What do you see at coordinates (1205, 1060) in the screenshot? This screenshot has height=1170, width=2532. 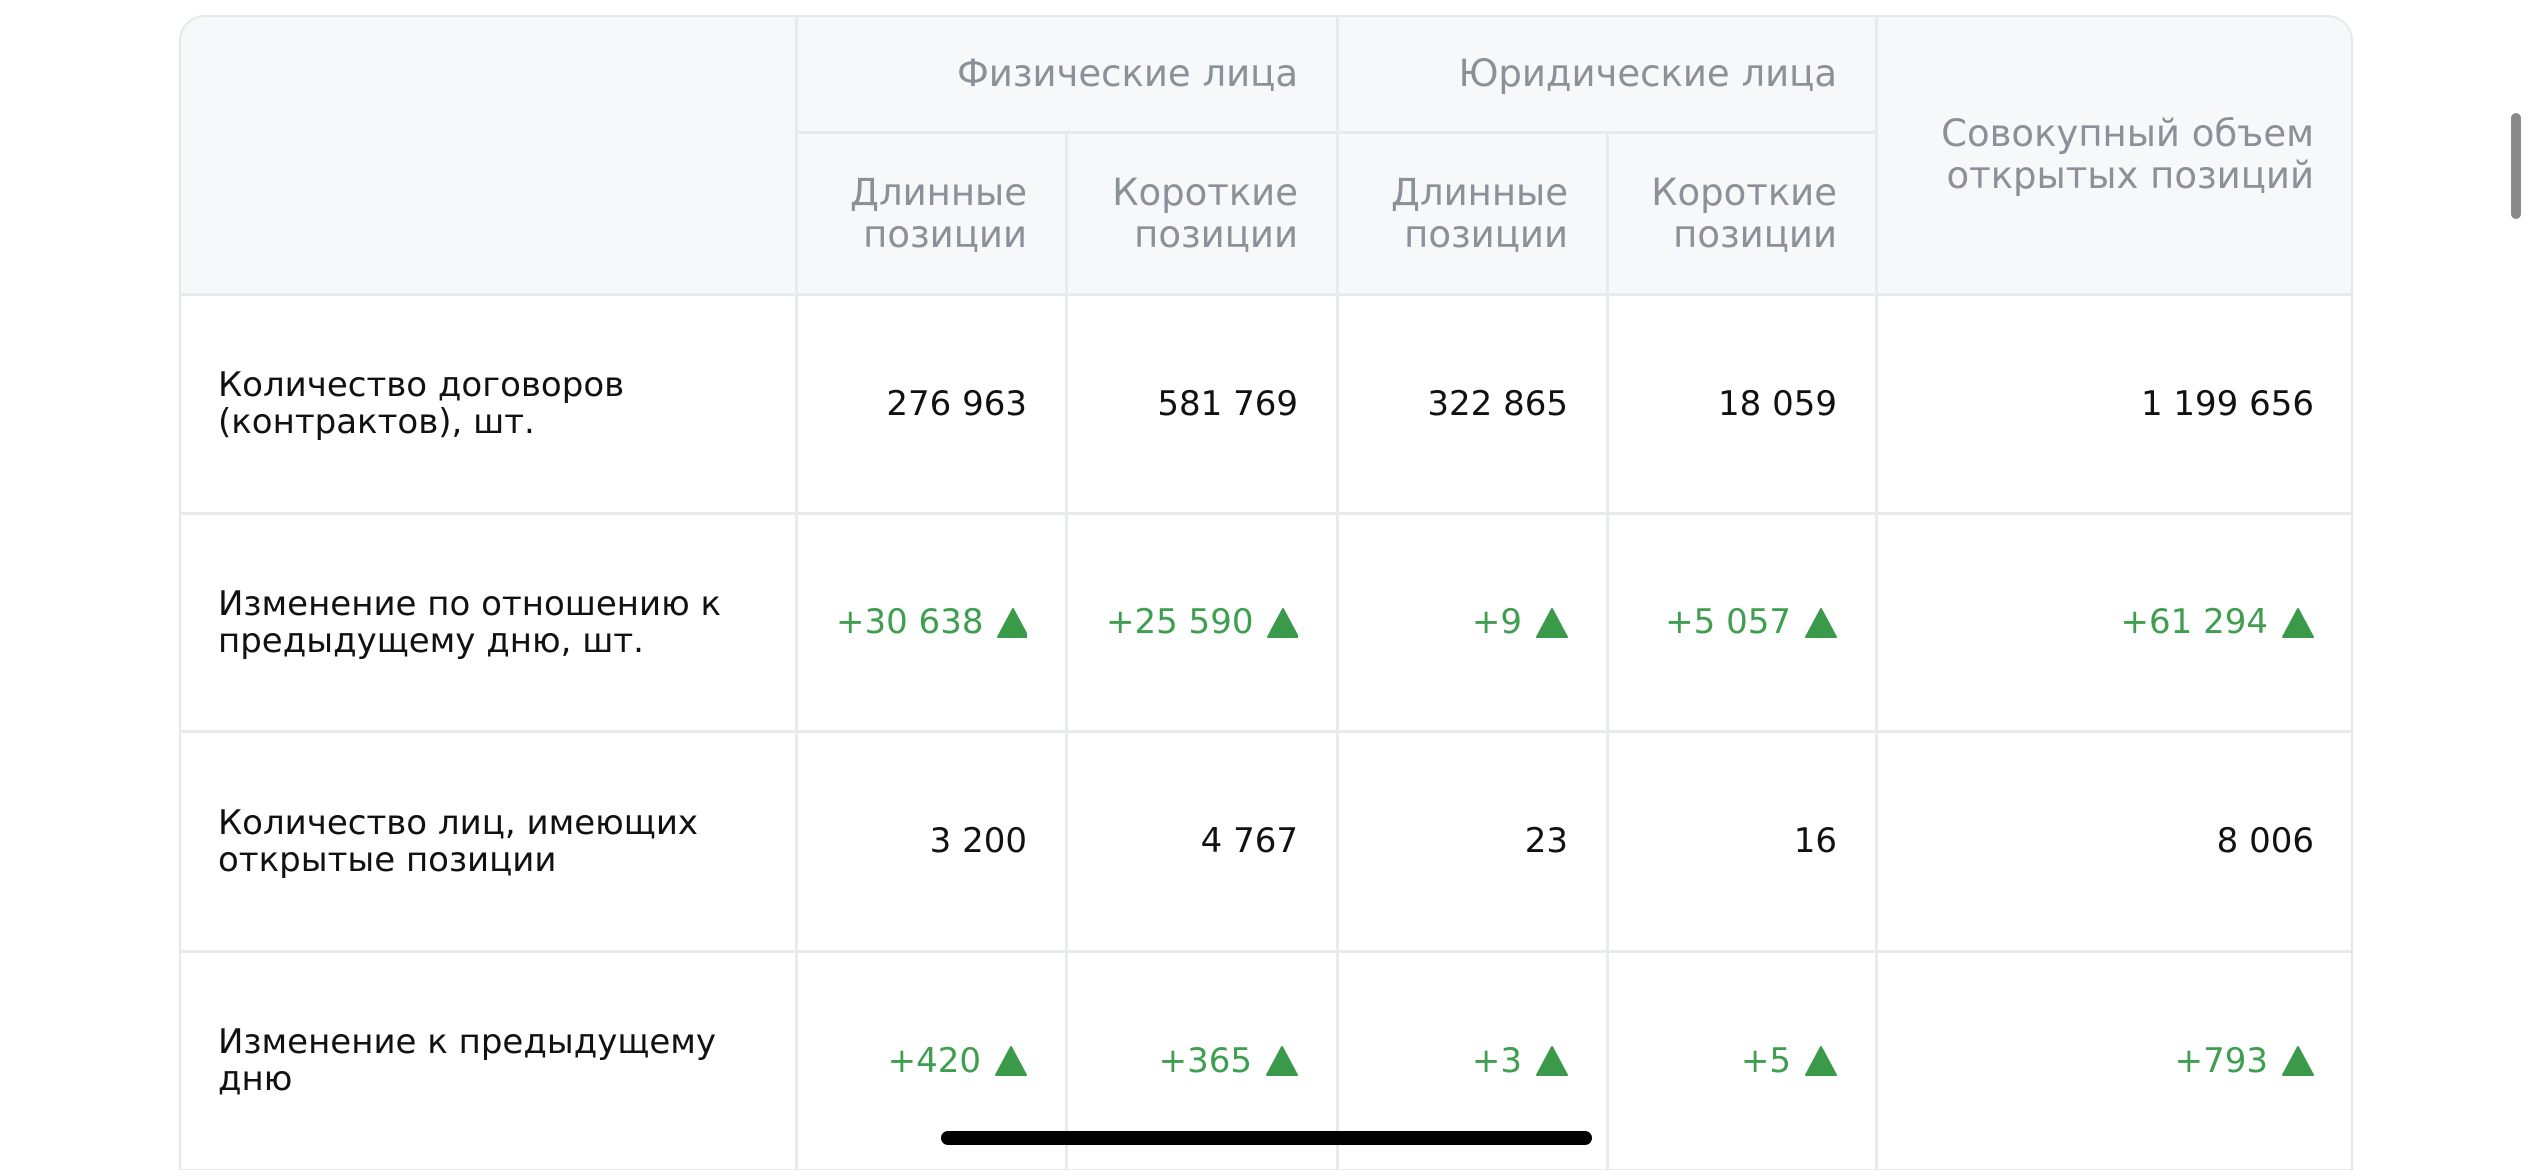 I see `change-value: +365` at bounding box center [1205, 1060].